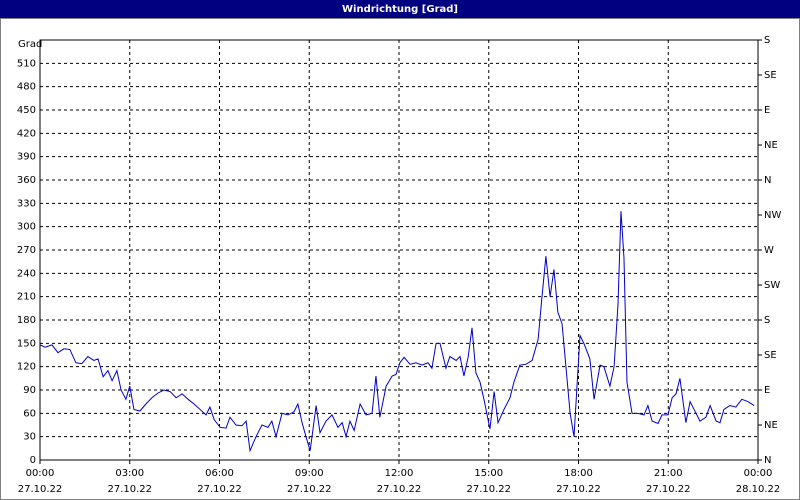 The image size is (800, 500). Describe the element at coordinates (26, 250) in the screenshot. I see `y-tick-label: 270` at that location.